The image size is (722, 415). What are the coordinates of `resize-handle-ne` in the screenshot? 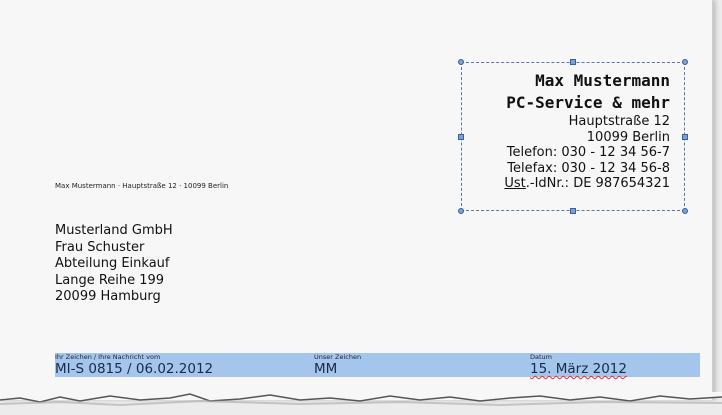 It's located at (685, 62).